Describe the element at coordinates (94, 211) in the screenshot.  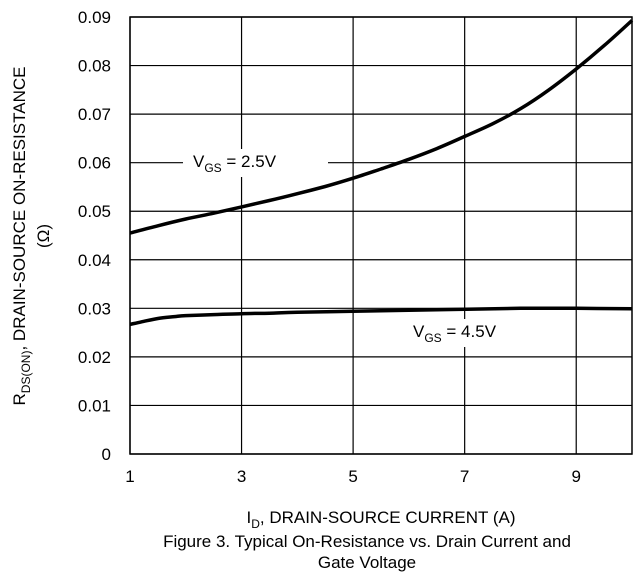
I see `y-tick-label: 0.05` at that location.